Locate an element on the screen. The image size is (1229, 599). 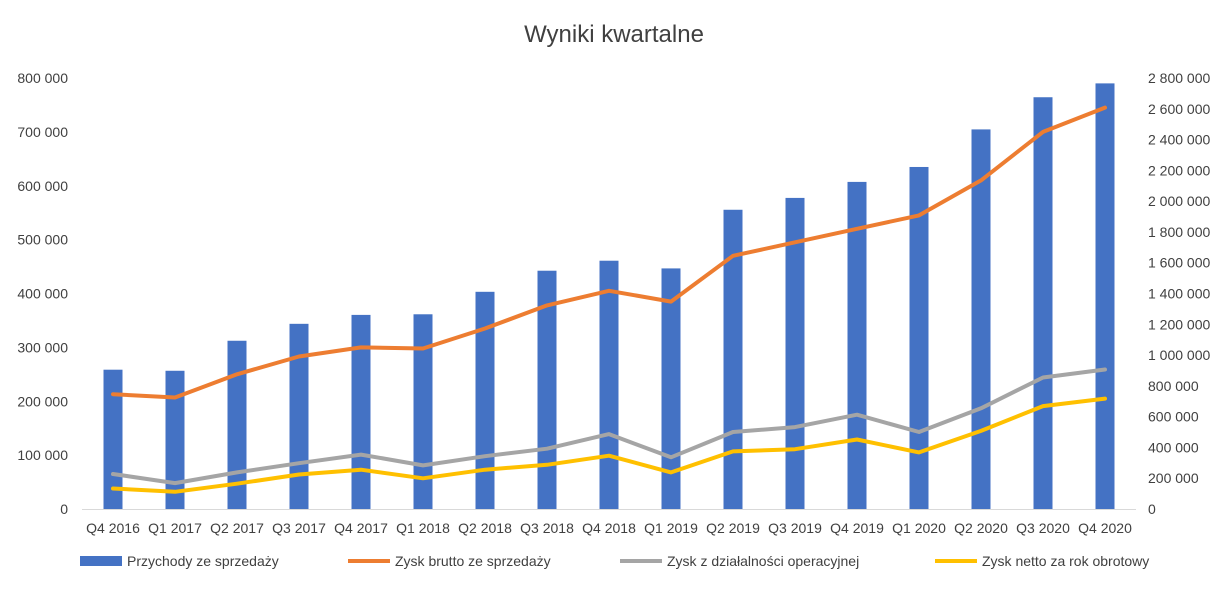
y-right-tick-label: 2 800 000 is located at coordinates (1179, 78).